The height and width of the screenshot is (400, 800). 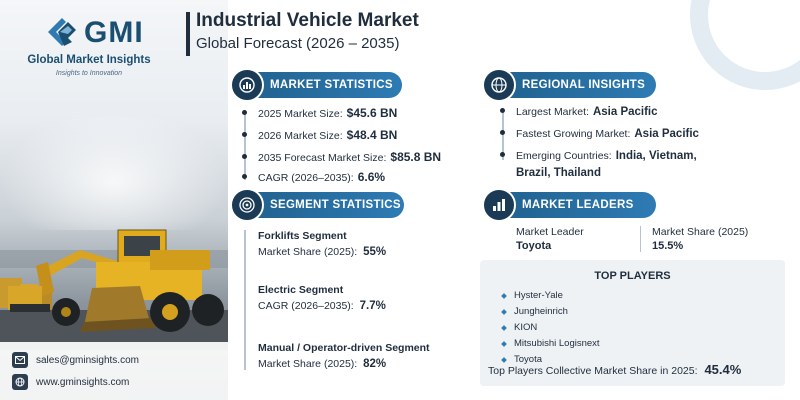 What do you see at coordinates (573, 134) in the screenshot?
I see `regional-label: Fastest Growing Market:` at bounding box center [573, 134].